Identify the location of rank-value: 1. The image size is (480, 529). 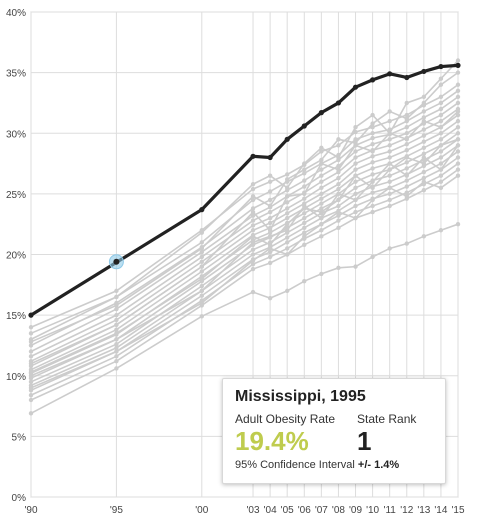
(364, 441).